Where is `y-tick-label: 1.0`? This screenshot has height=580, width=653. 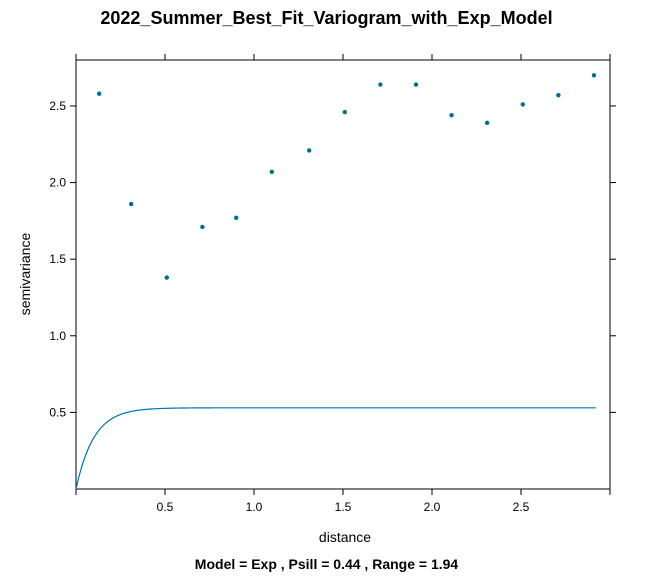
y-tick-label: 1.0 is located at coordinates (57, 336).